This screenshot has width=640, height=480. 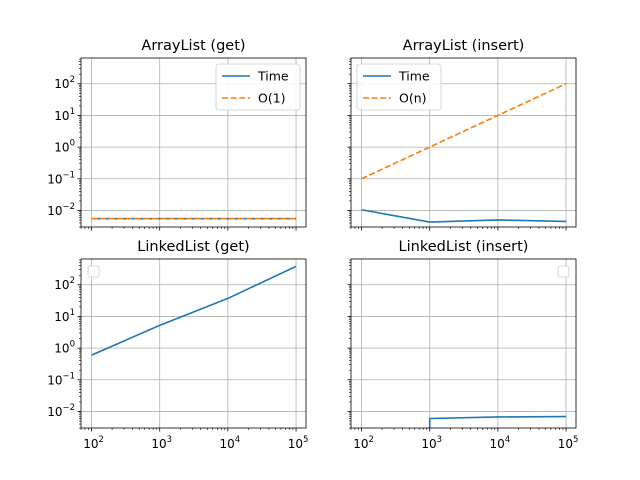 I want to click on subplot-2: ArrayList (insert) Time O(n), so click(x=462, y=134).